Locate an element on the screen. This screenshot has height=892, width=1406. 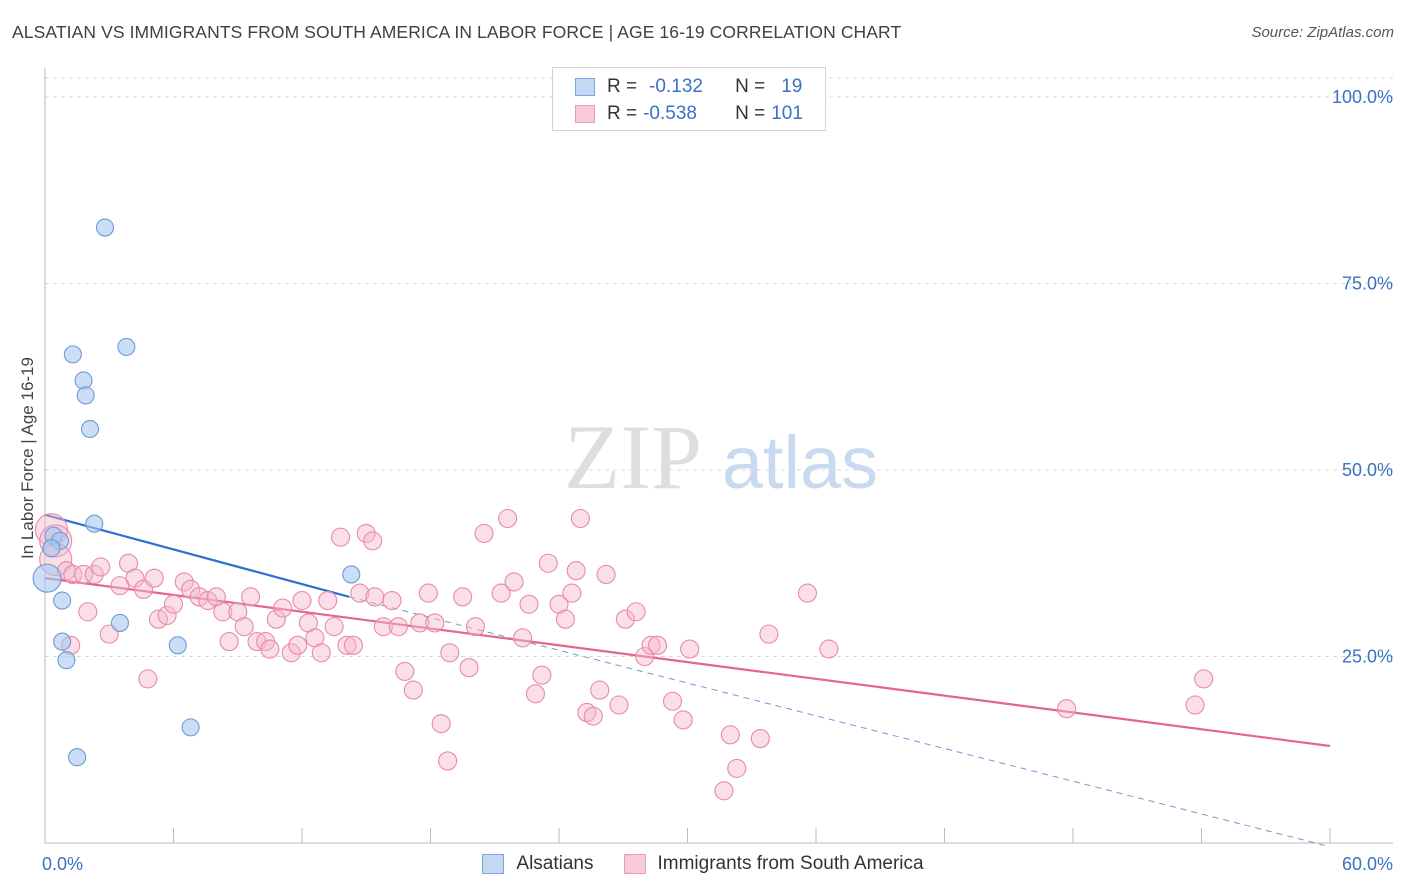
y-tick-label: 75.0% is located at coordinates (1367, 284).